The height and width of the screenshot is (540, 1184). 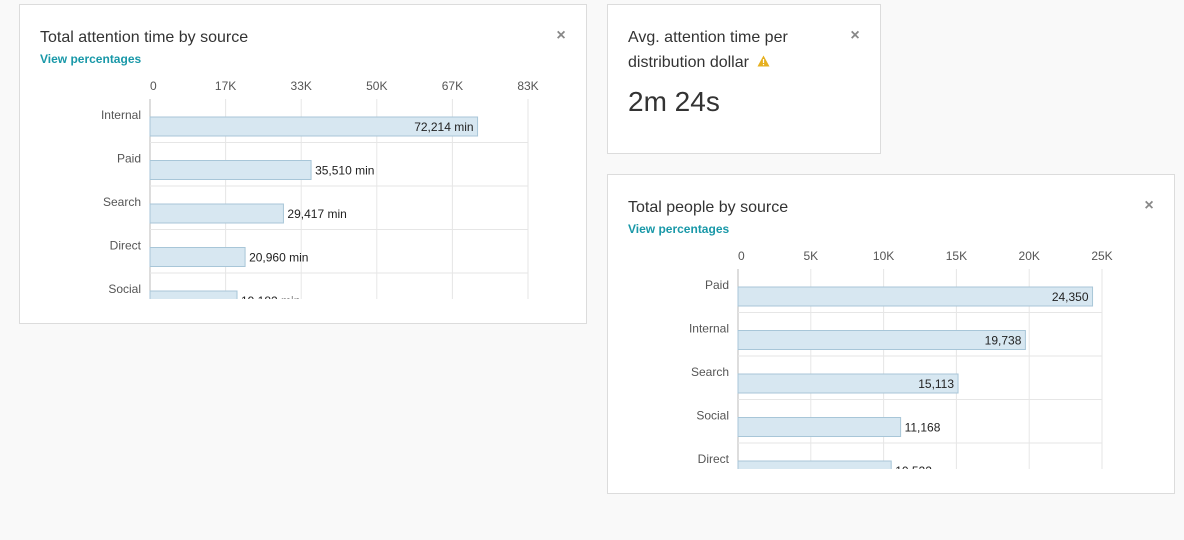 I want to click on tick-label: 17K, so click(x=225, y=86).